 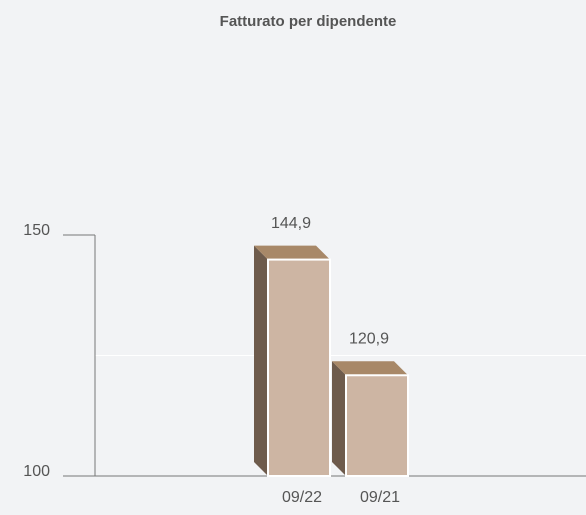 What do you see at coordinates (291, 223) in the screenshot?
I see `value-label: 144,9` at bounding box center [291, 223].